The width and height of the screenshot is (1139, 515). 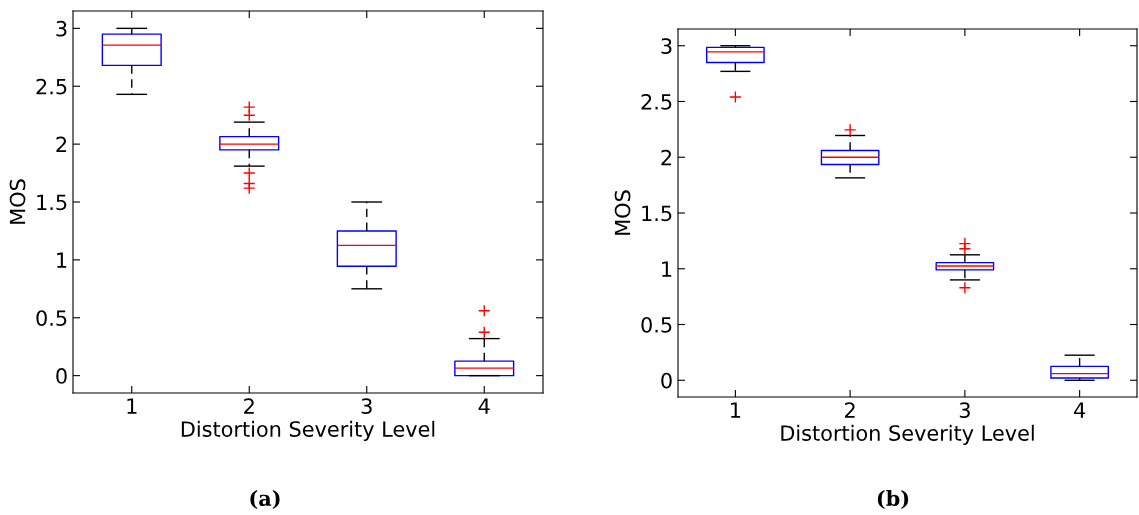 I want to click on text: (a), so click(x=265, y=499).